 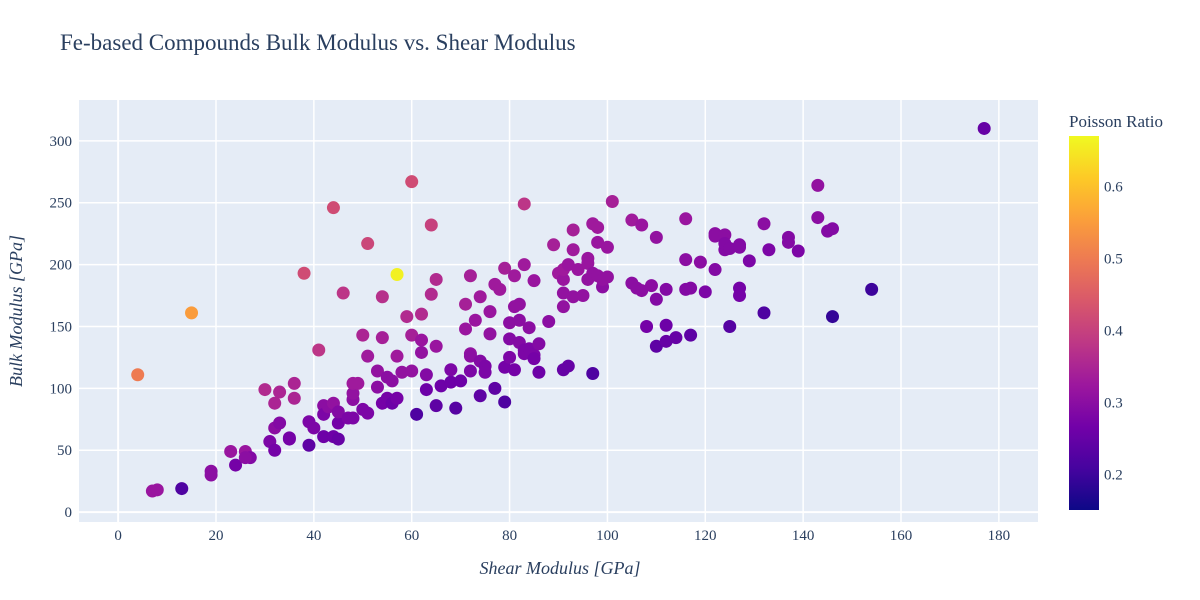 What do you see at coordinates (803, 536) in the screenshot?
I see `x-tick-label: 140` at bounding box center [803, 536].